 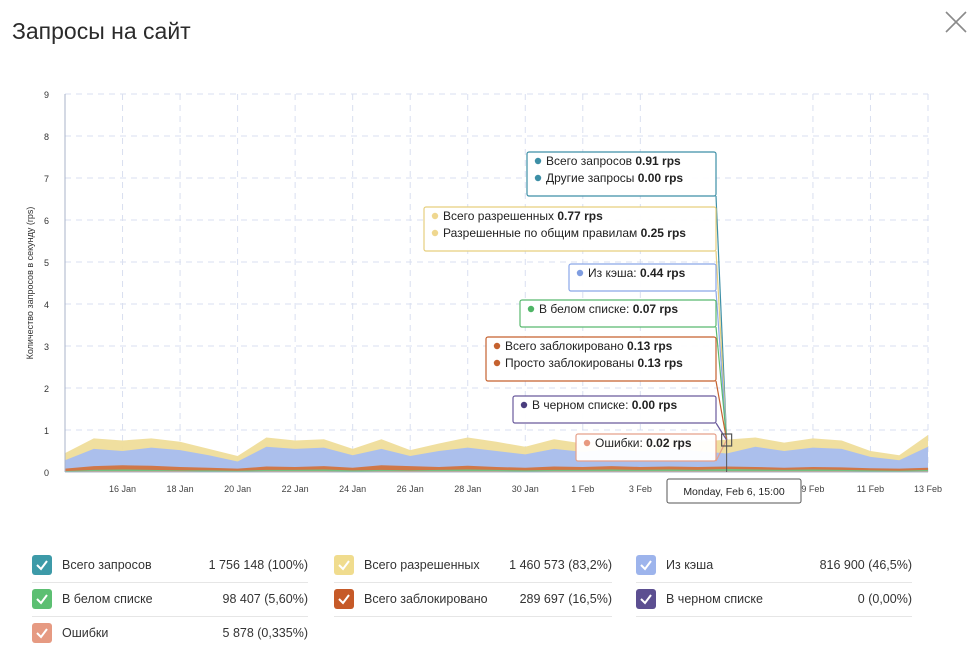 I want to click on y-tick-label: 7, so click(x=46, y=179).